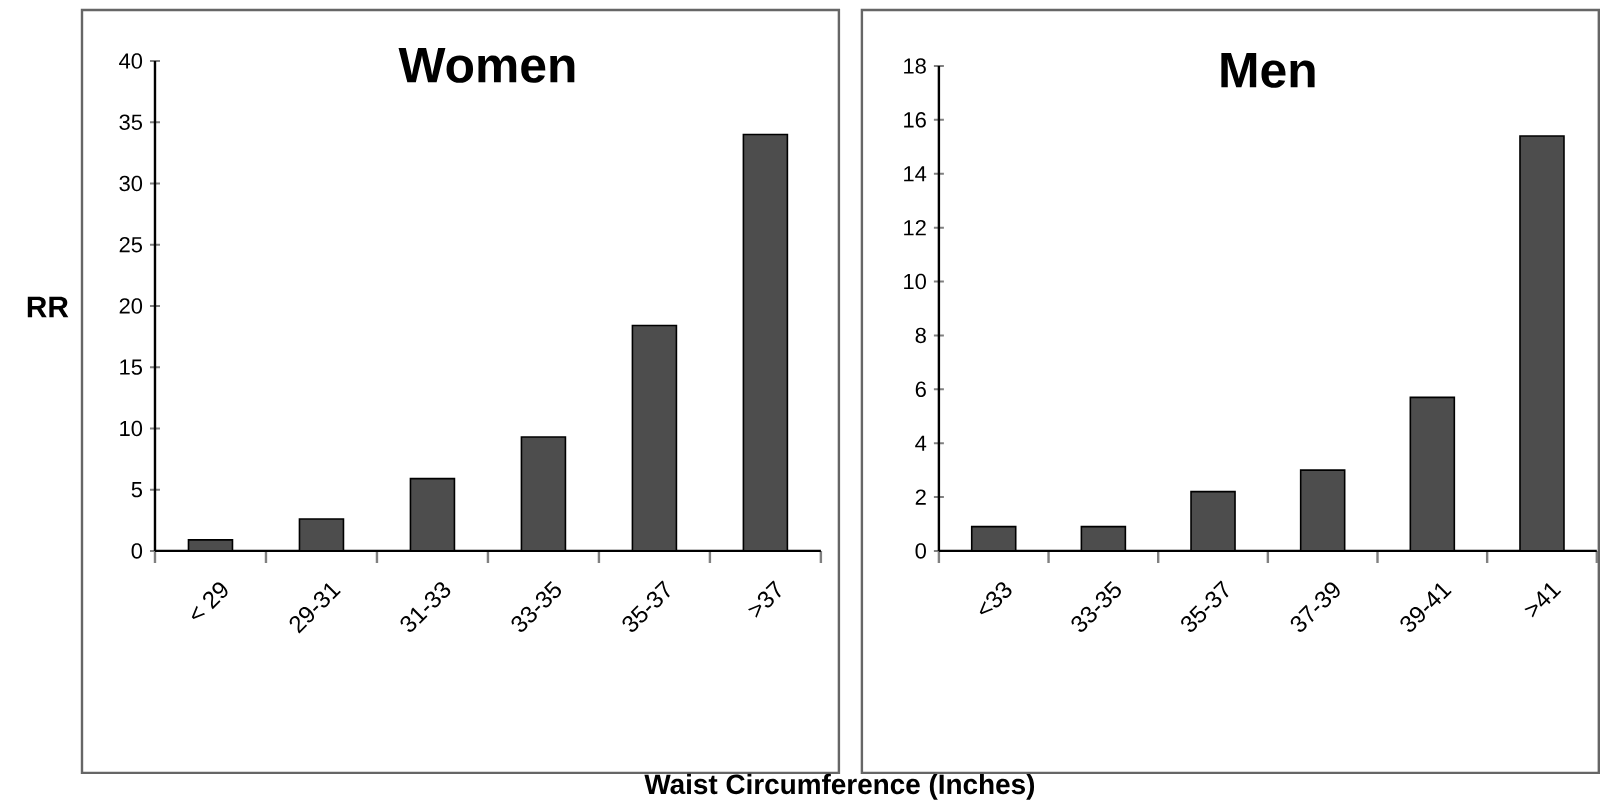  What do you see at coordinates (995, 598) in the screenshot?
I see `x-tick-label: <33` at bounding box center [995, 598].